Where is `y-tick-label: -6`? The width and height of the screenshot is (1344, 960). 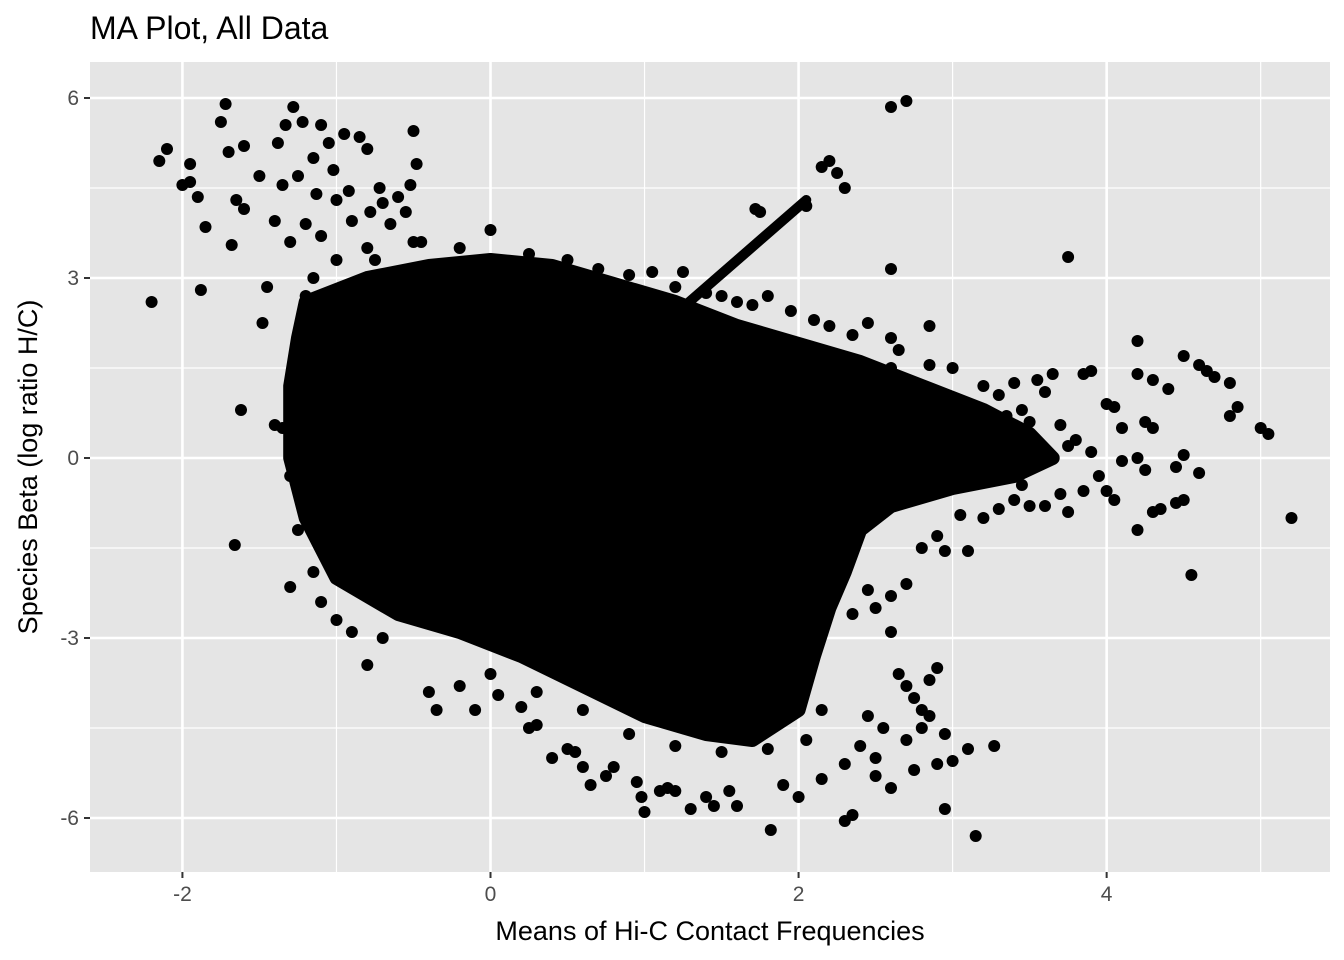 y-tick-label: -6 is located at coordinates (69, 818).